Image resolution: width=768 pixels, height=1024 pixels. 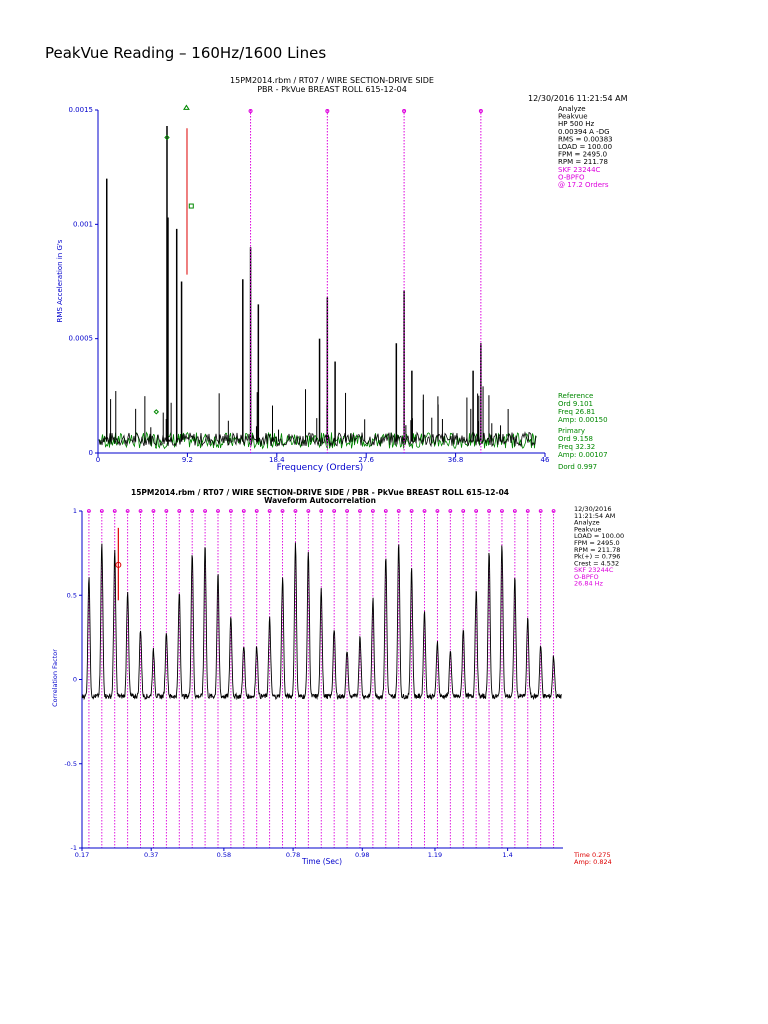 I want to click on autocorrelation-cursor-marker, so click(x=118, y=564).